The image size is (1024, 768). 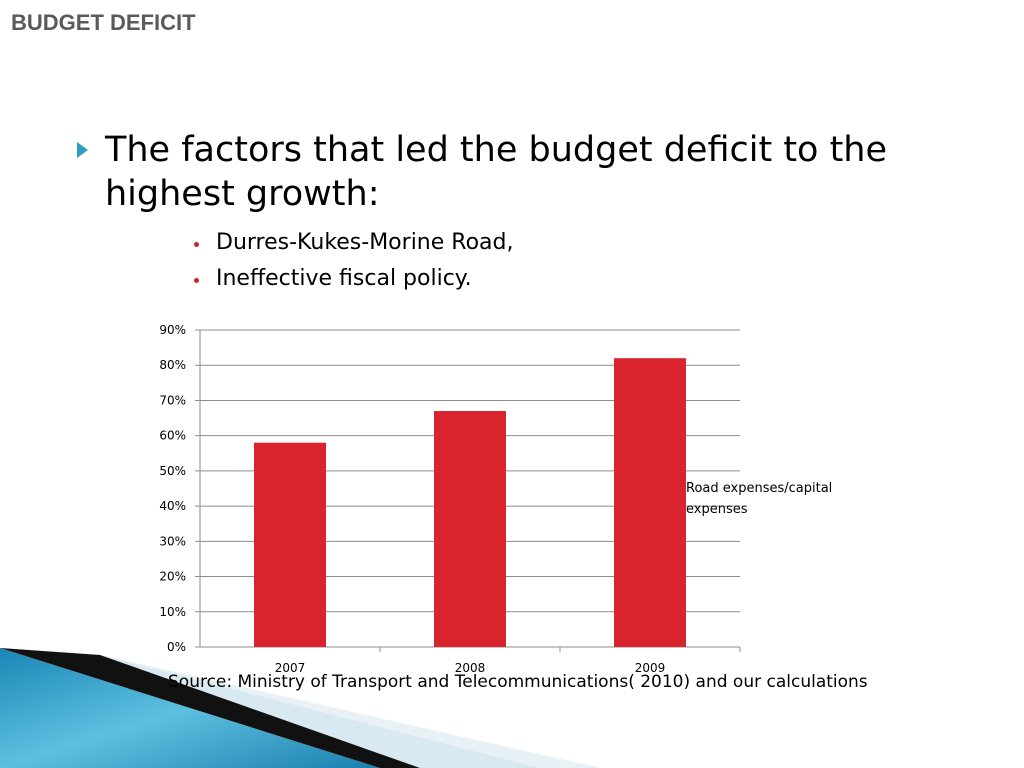 I want to click on y-axis-ticks: 0% 10% 20% 30% 40% 50% 60% 70% 80% 90%, so click(x=172, y=488).